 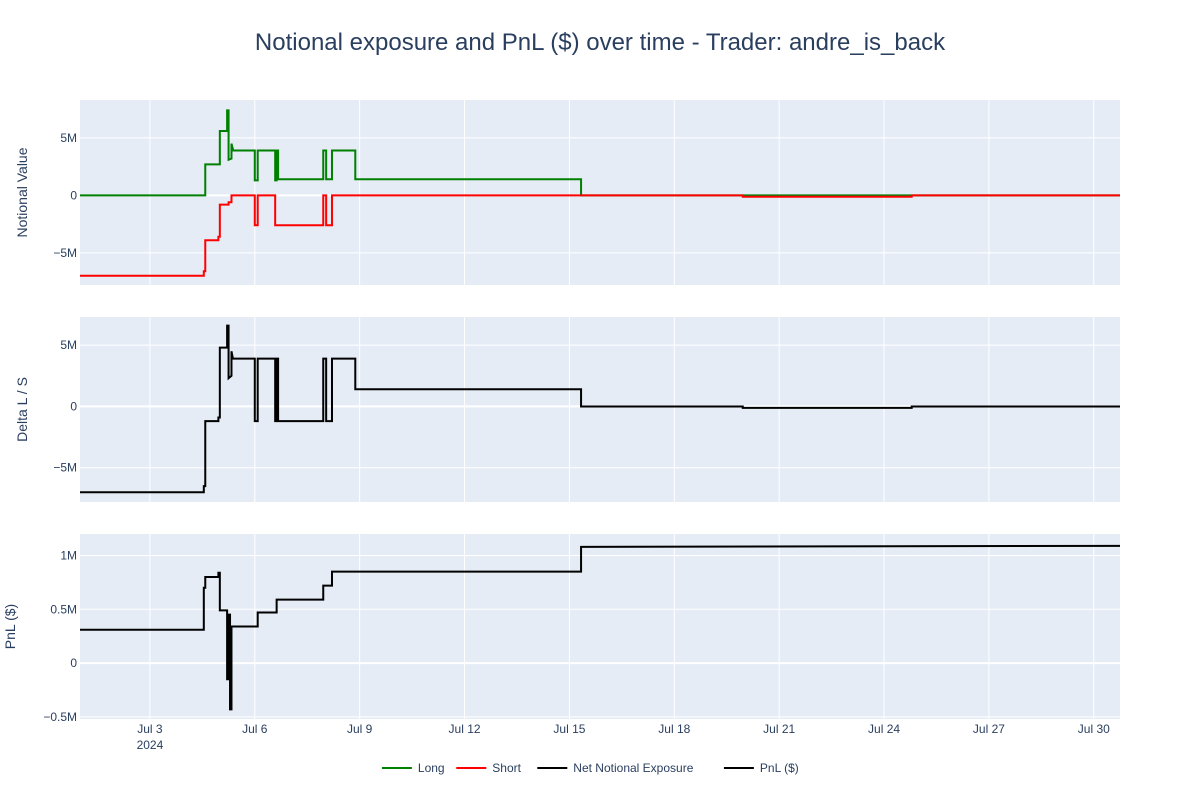 I want to click on yticks-pnl: −0.5M 0 0.5M 1M, so click(x=60, y=636).